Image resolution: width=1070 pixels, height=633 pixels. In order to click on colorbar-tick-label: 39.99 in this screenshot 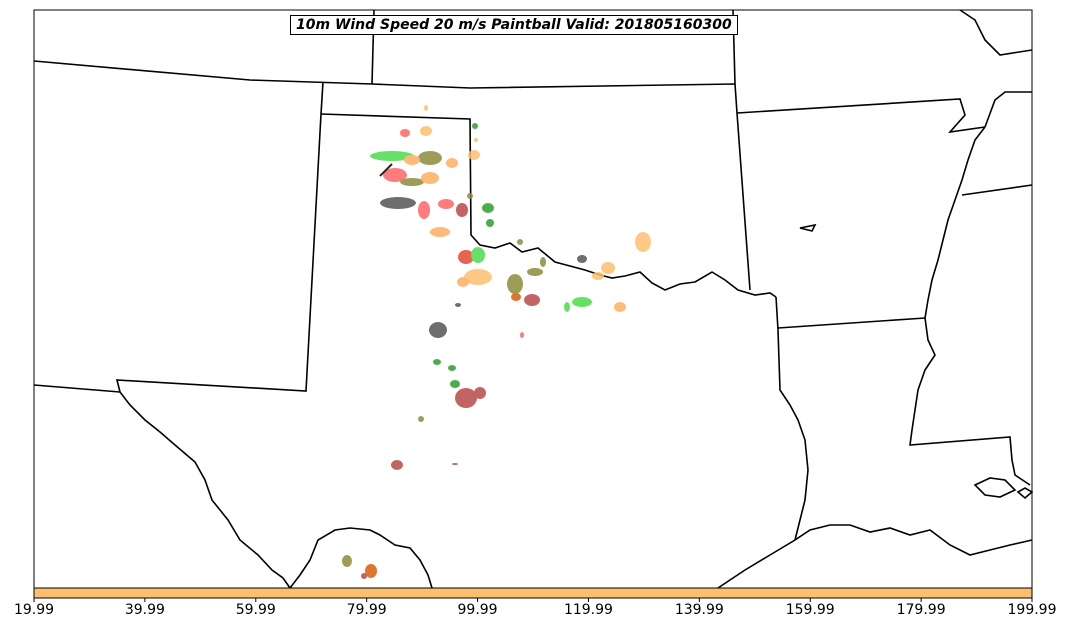, I will do `click(144, 610)`.